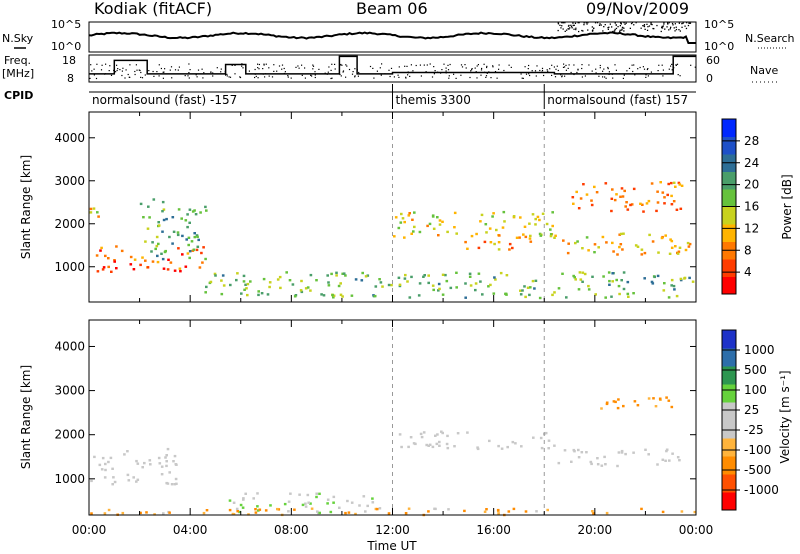 The height and width of the screenshot is (554, 800). Describe the element at coordinates (69, 391) in the screenshot. I see `y-tick-label: 3000` at that location.